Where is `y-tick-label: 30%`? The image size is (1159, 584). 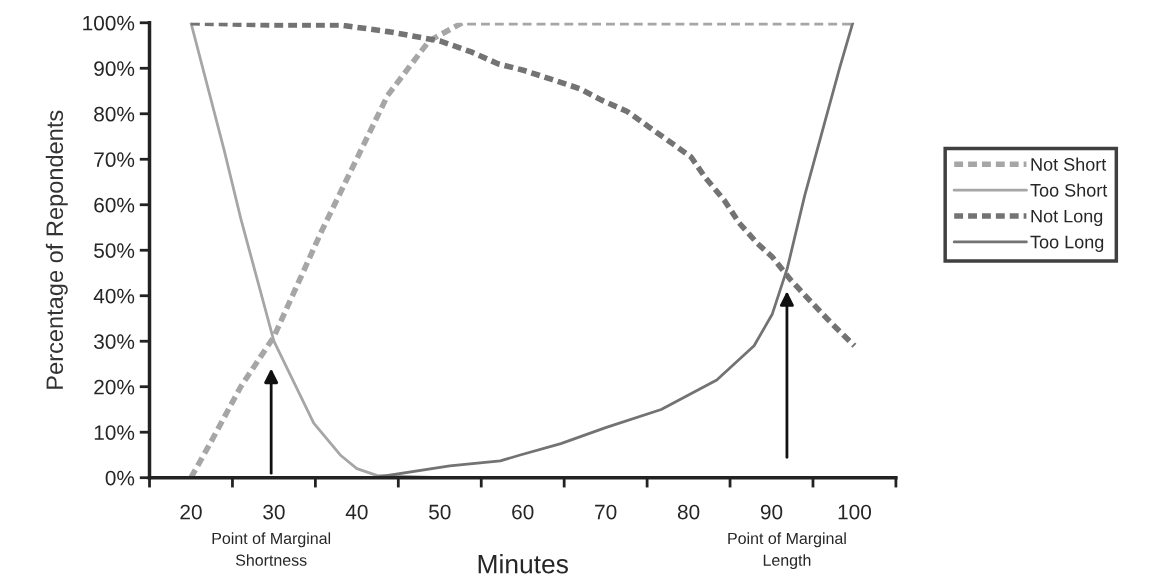
y-tick-label: 30% is located at coordinates (114, 341).